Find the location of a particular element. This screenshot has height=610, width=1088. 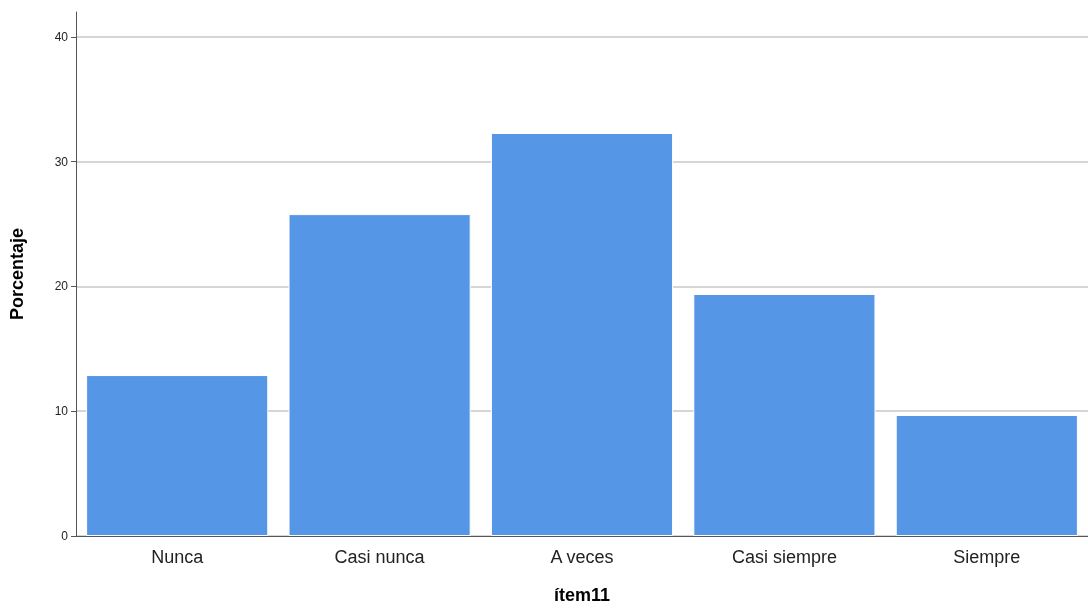

x-tick-label: Nunca is located at coordinates (178, 557).